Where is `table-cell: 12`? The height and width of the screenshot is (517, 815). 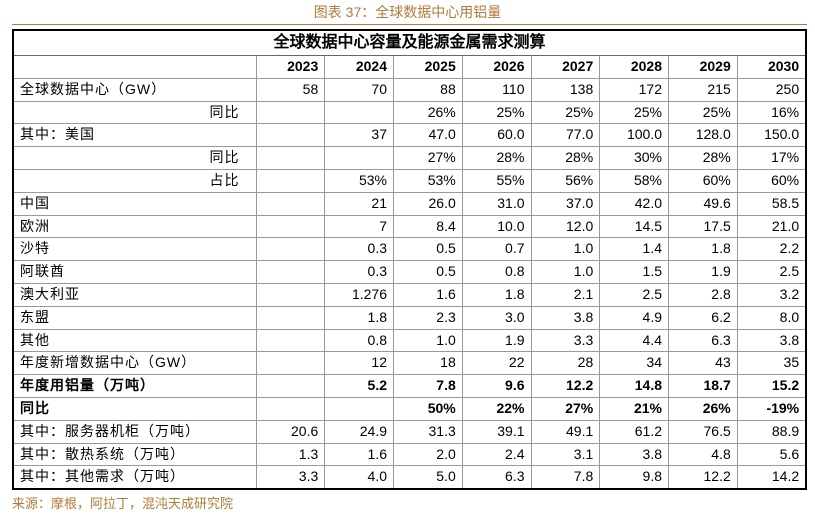
table-cell: 12 is located at coordinates (359, 363).